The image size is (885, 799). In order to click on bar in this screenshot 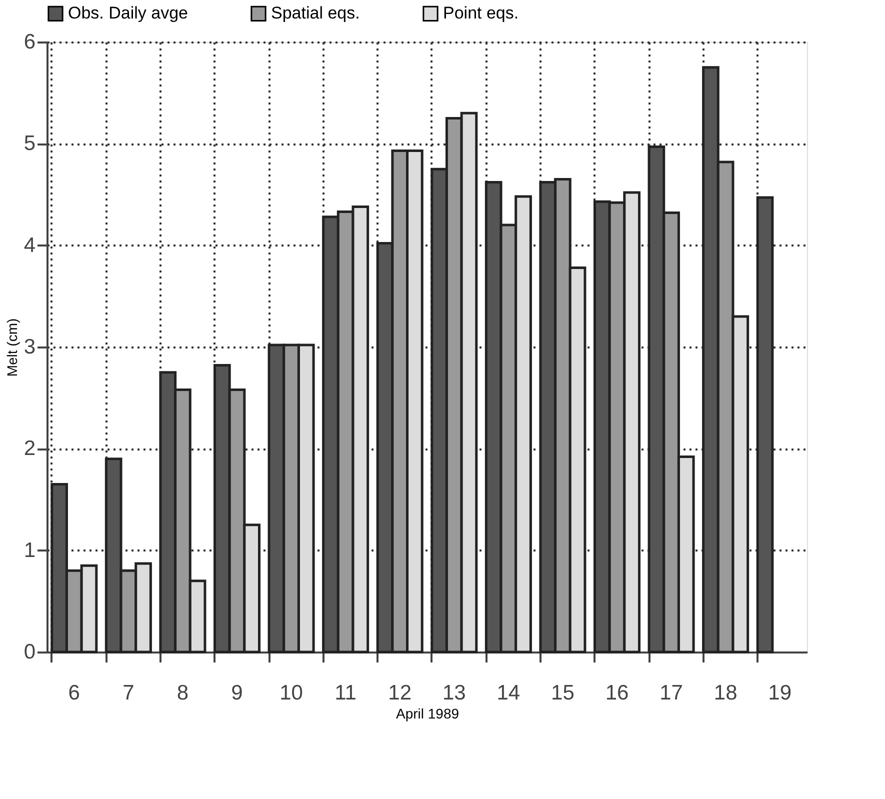, I will do `click(765, 425)`.